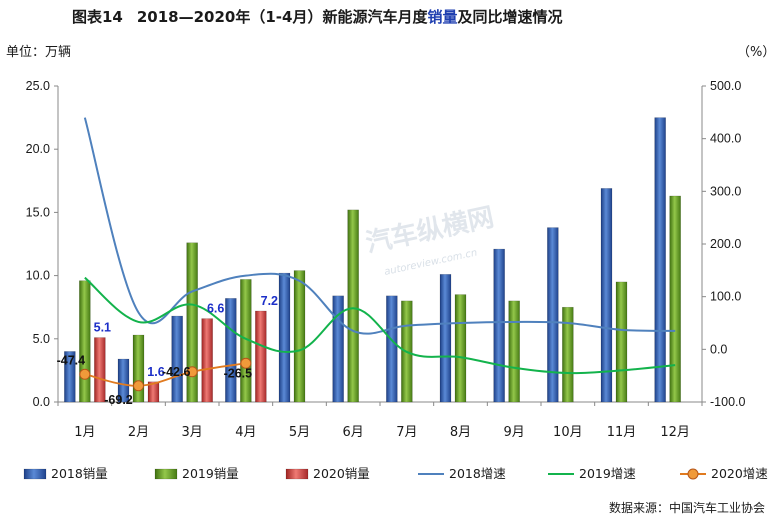  What do you see at coordinates (341, 473) in the screenshot?
I see `legend-label: 2020销量` at bounding box center [341, 473].